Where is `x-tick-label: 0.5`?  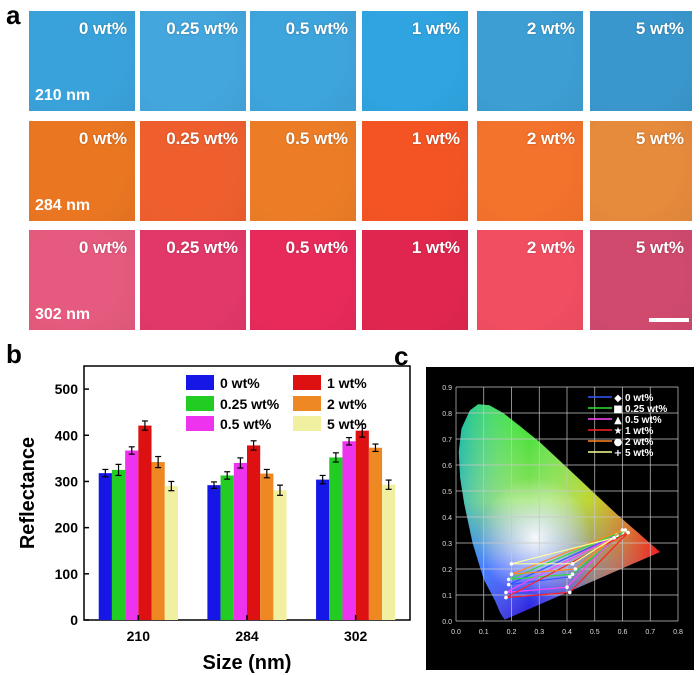
x-tick-label: 0.5 is located at coordinates (595, 632).